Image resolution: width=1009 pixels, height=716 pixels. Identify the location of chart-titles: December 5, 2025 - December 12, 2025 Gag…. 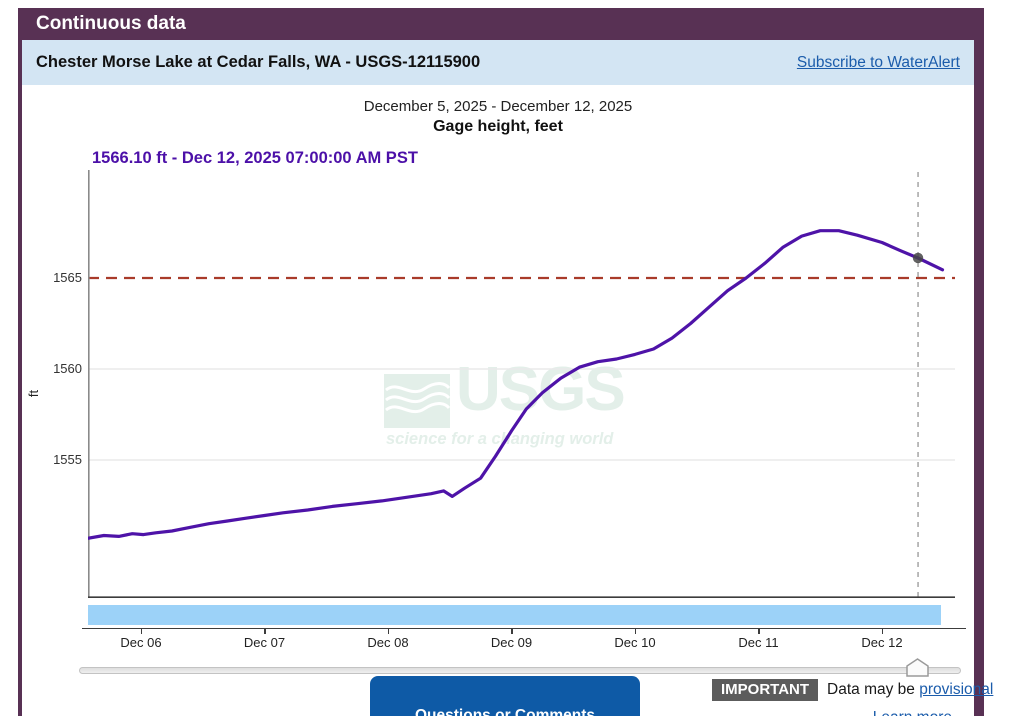
(498, 117).